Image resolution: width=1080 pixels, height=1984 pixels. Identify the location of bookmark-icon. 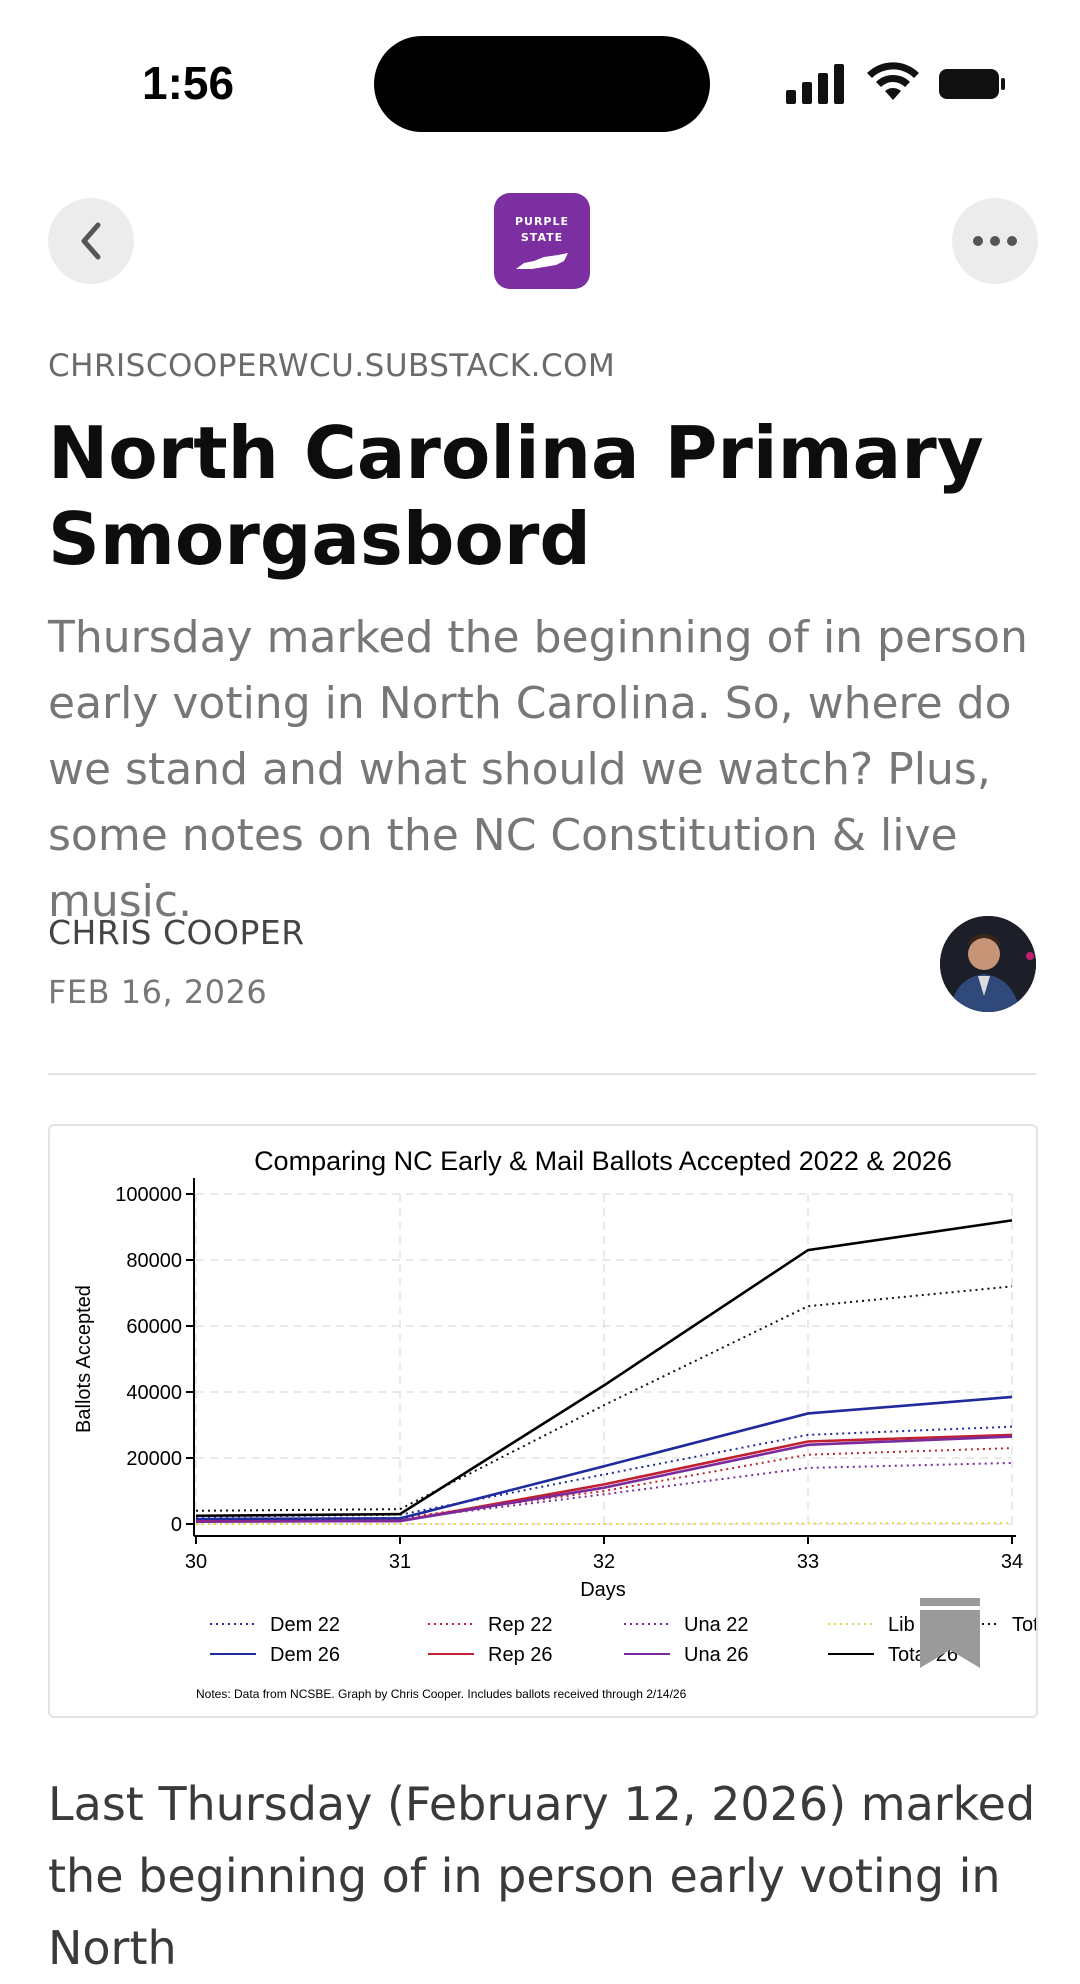
(950, 1633).